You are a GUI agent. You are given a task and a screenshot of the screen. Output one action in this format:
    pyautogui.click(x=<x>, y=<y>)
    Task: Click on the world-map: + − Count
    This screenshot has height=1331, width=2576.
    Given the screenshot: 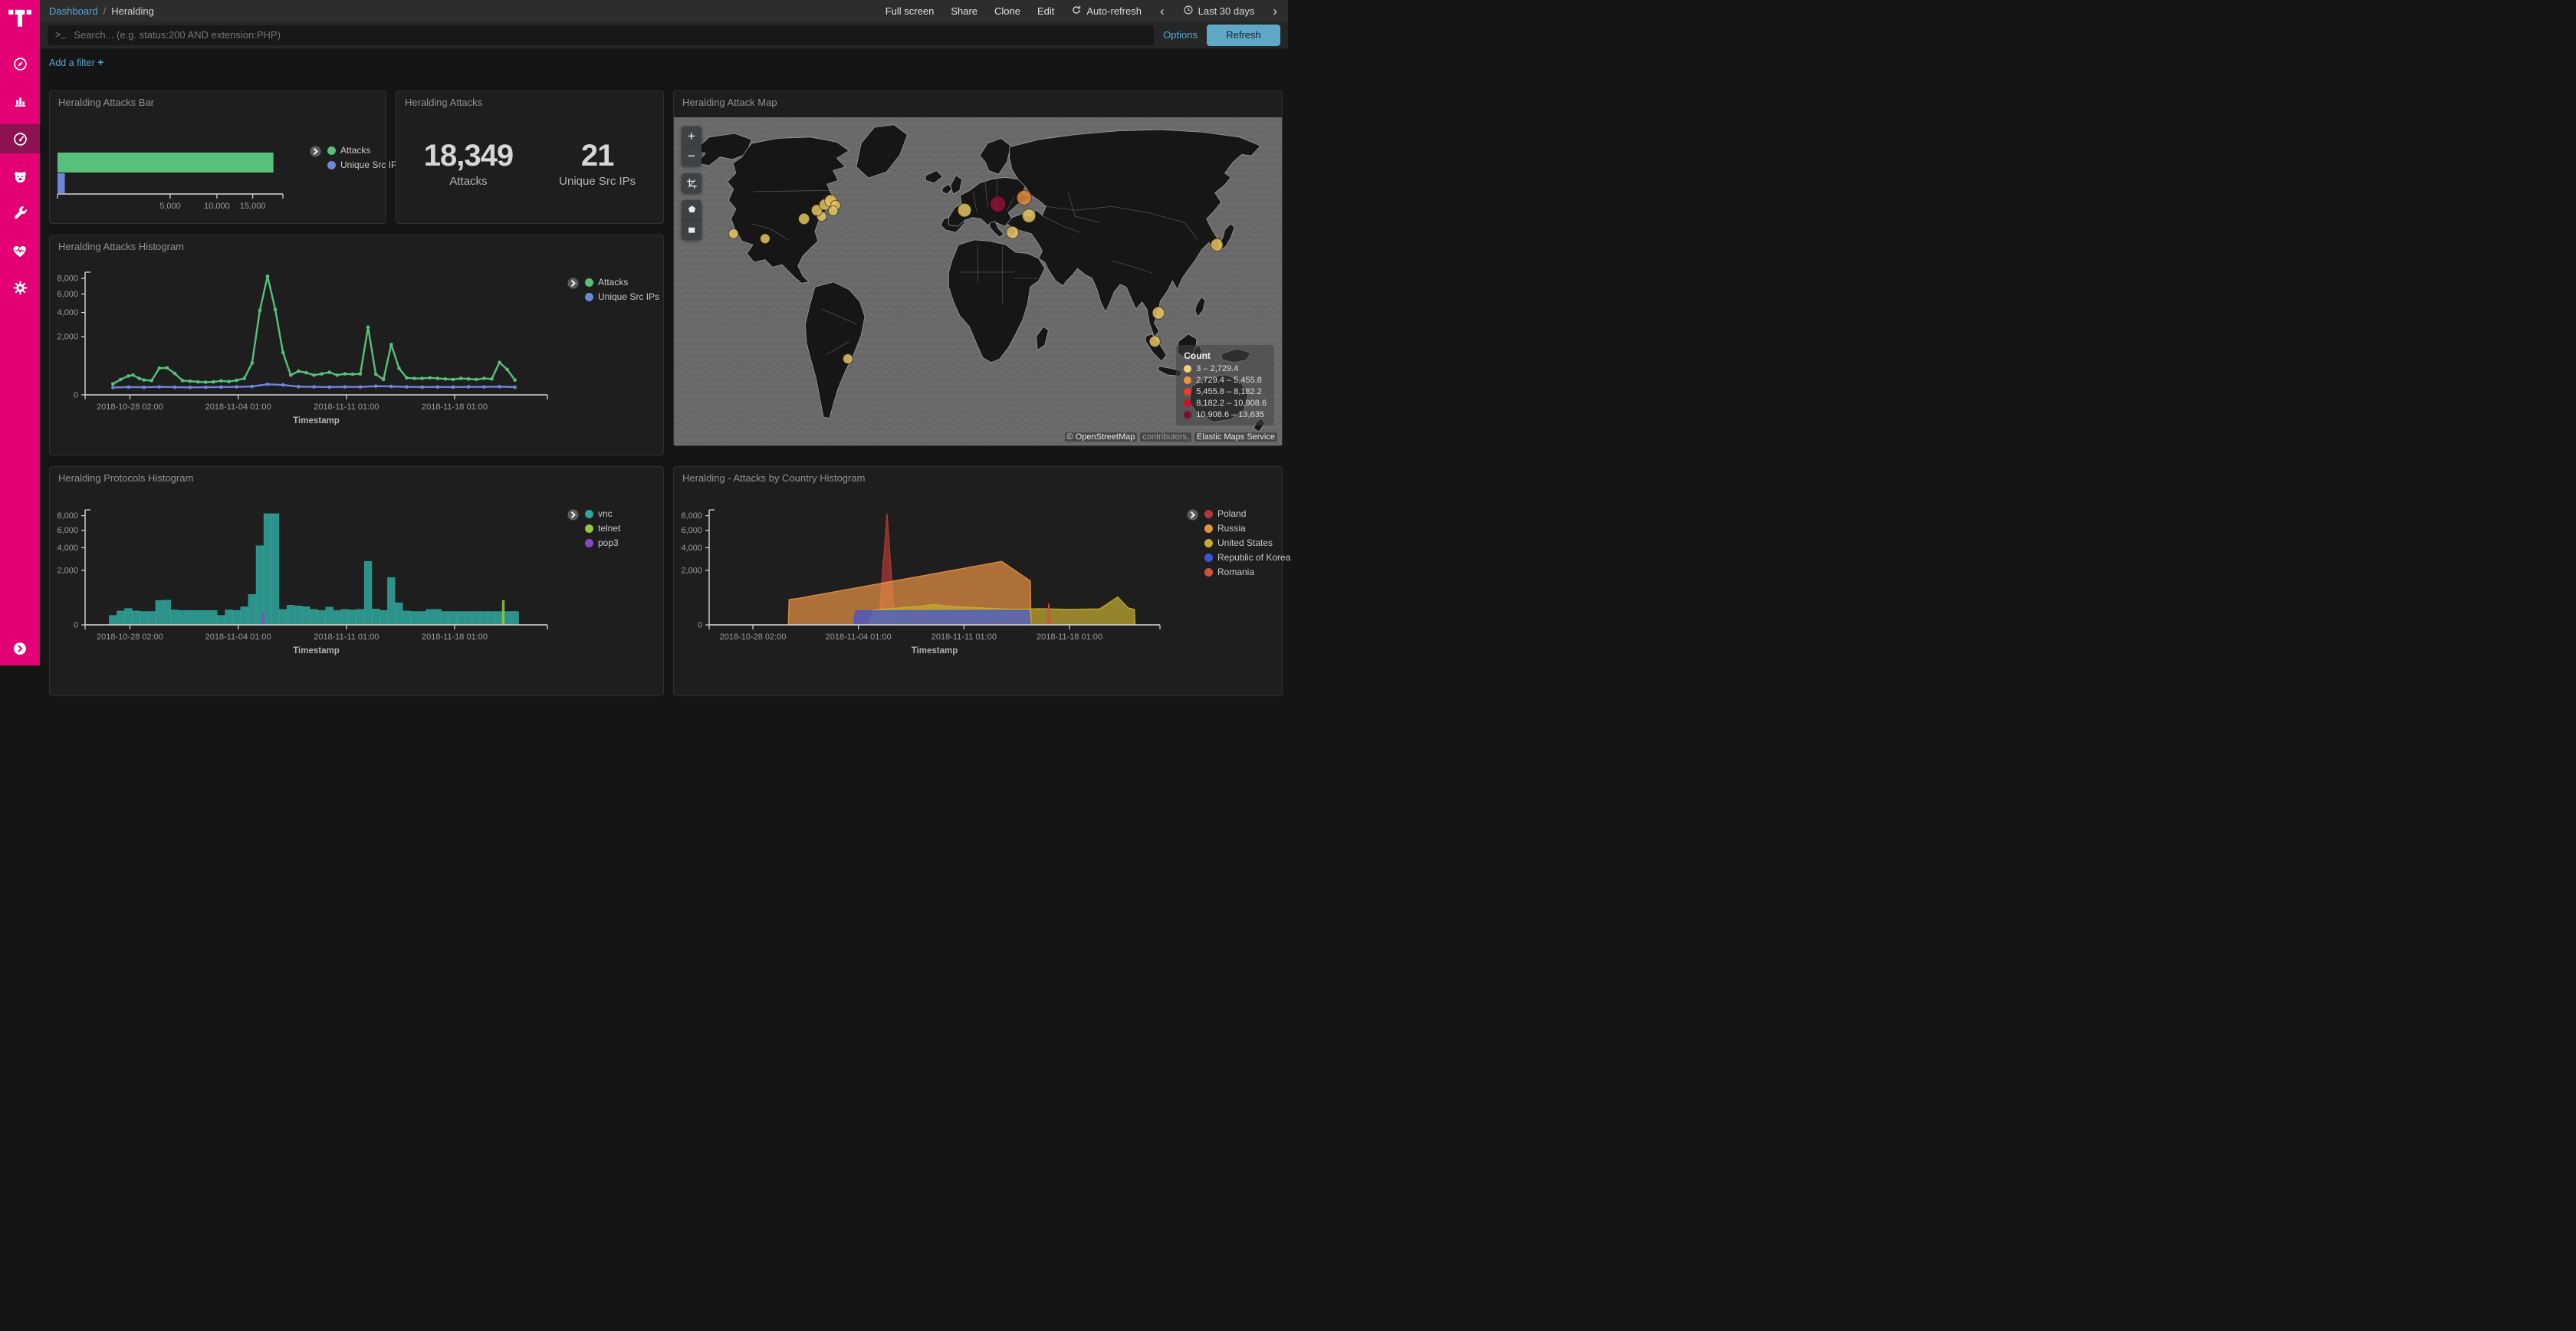 What is the action you would take?
    pyautogui.click(x=978, y=281)
    